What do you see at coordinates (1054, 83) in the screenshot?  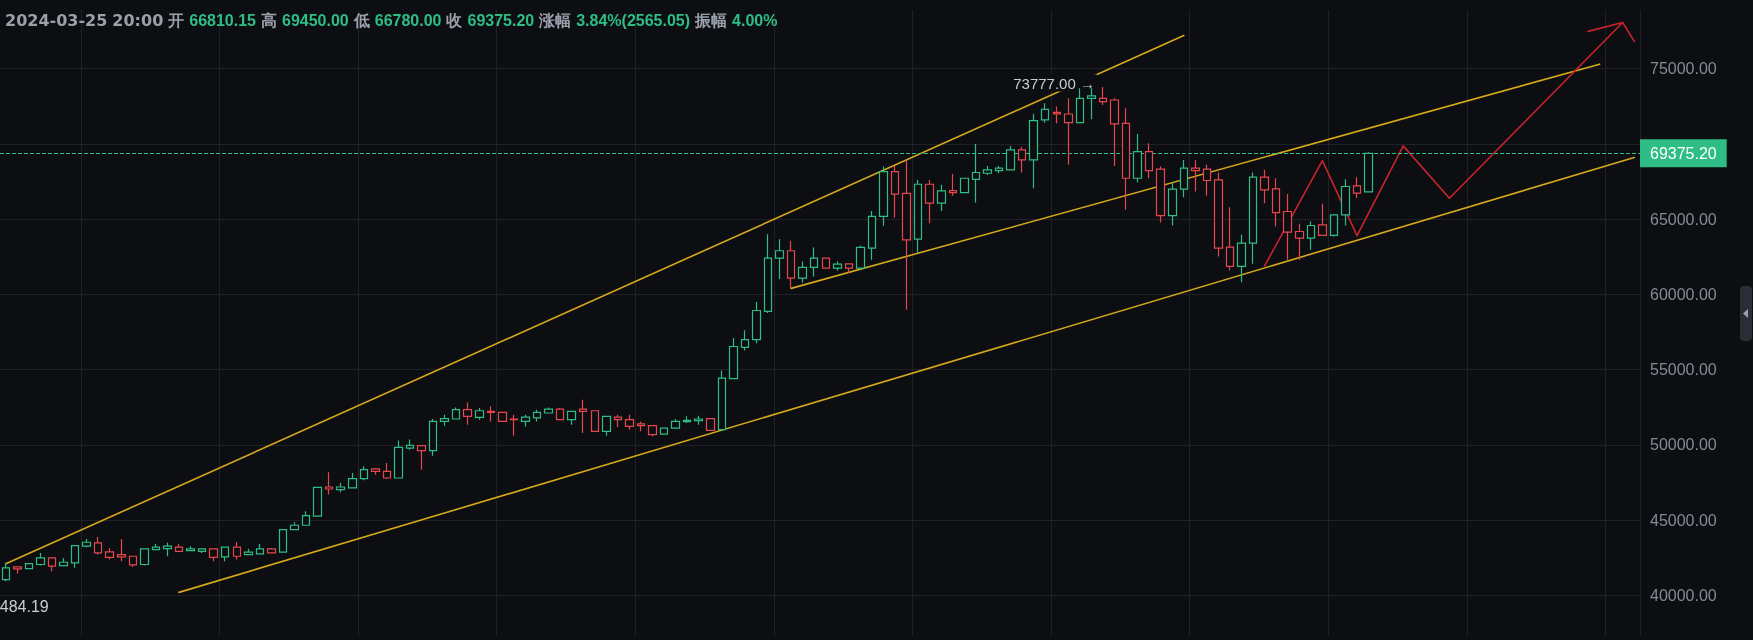 I see `annotation: 73777.00 →` at bounding box center [1054, 83].